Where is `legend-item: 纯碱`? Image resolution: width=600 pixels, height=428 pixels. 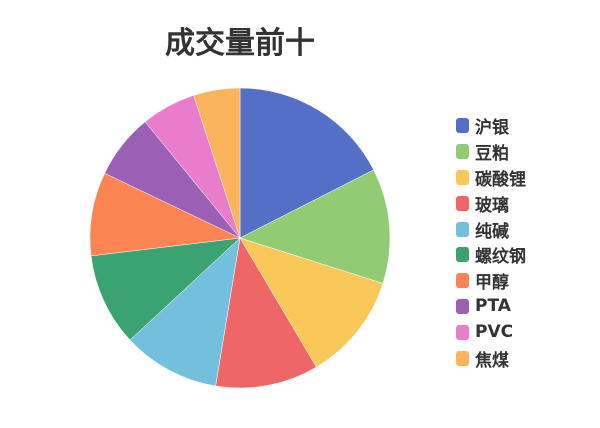 legend-item: 纯碱 is located at coordinates (491, 229).